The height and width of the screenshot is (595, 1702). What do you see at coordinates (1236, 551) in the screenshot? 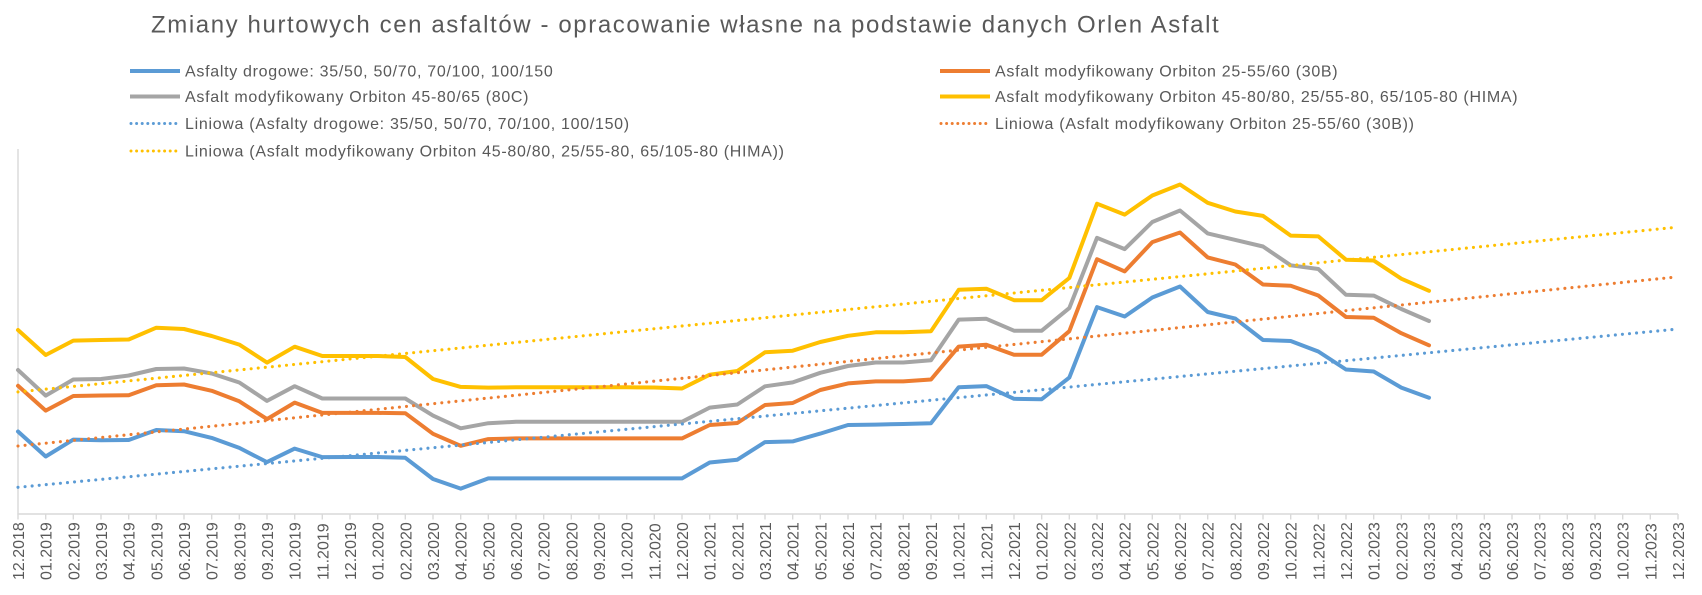
I see `svg-text: 08.2022` at bounding box center [1236, 551].